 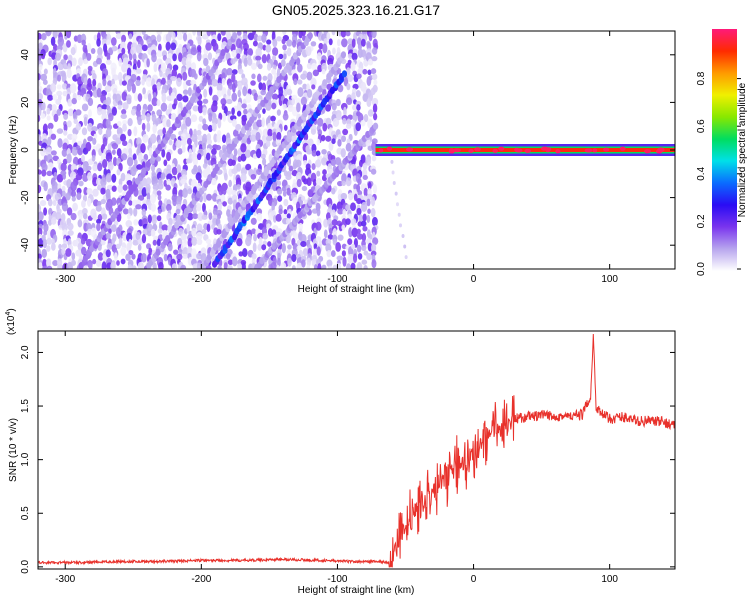 What do you see at coordinates (397, 204) in the screenshot?
I see `tail-mark` at bounding box center [397, 204].